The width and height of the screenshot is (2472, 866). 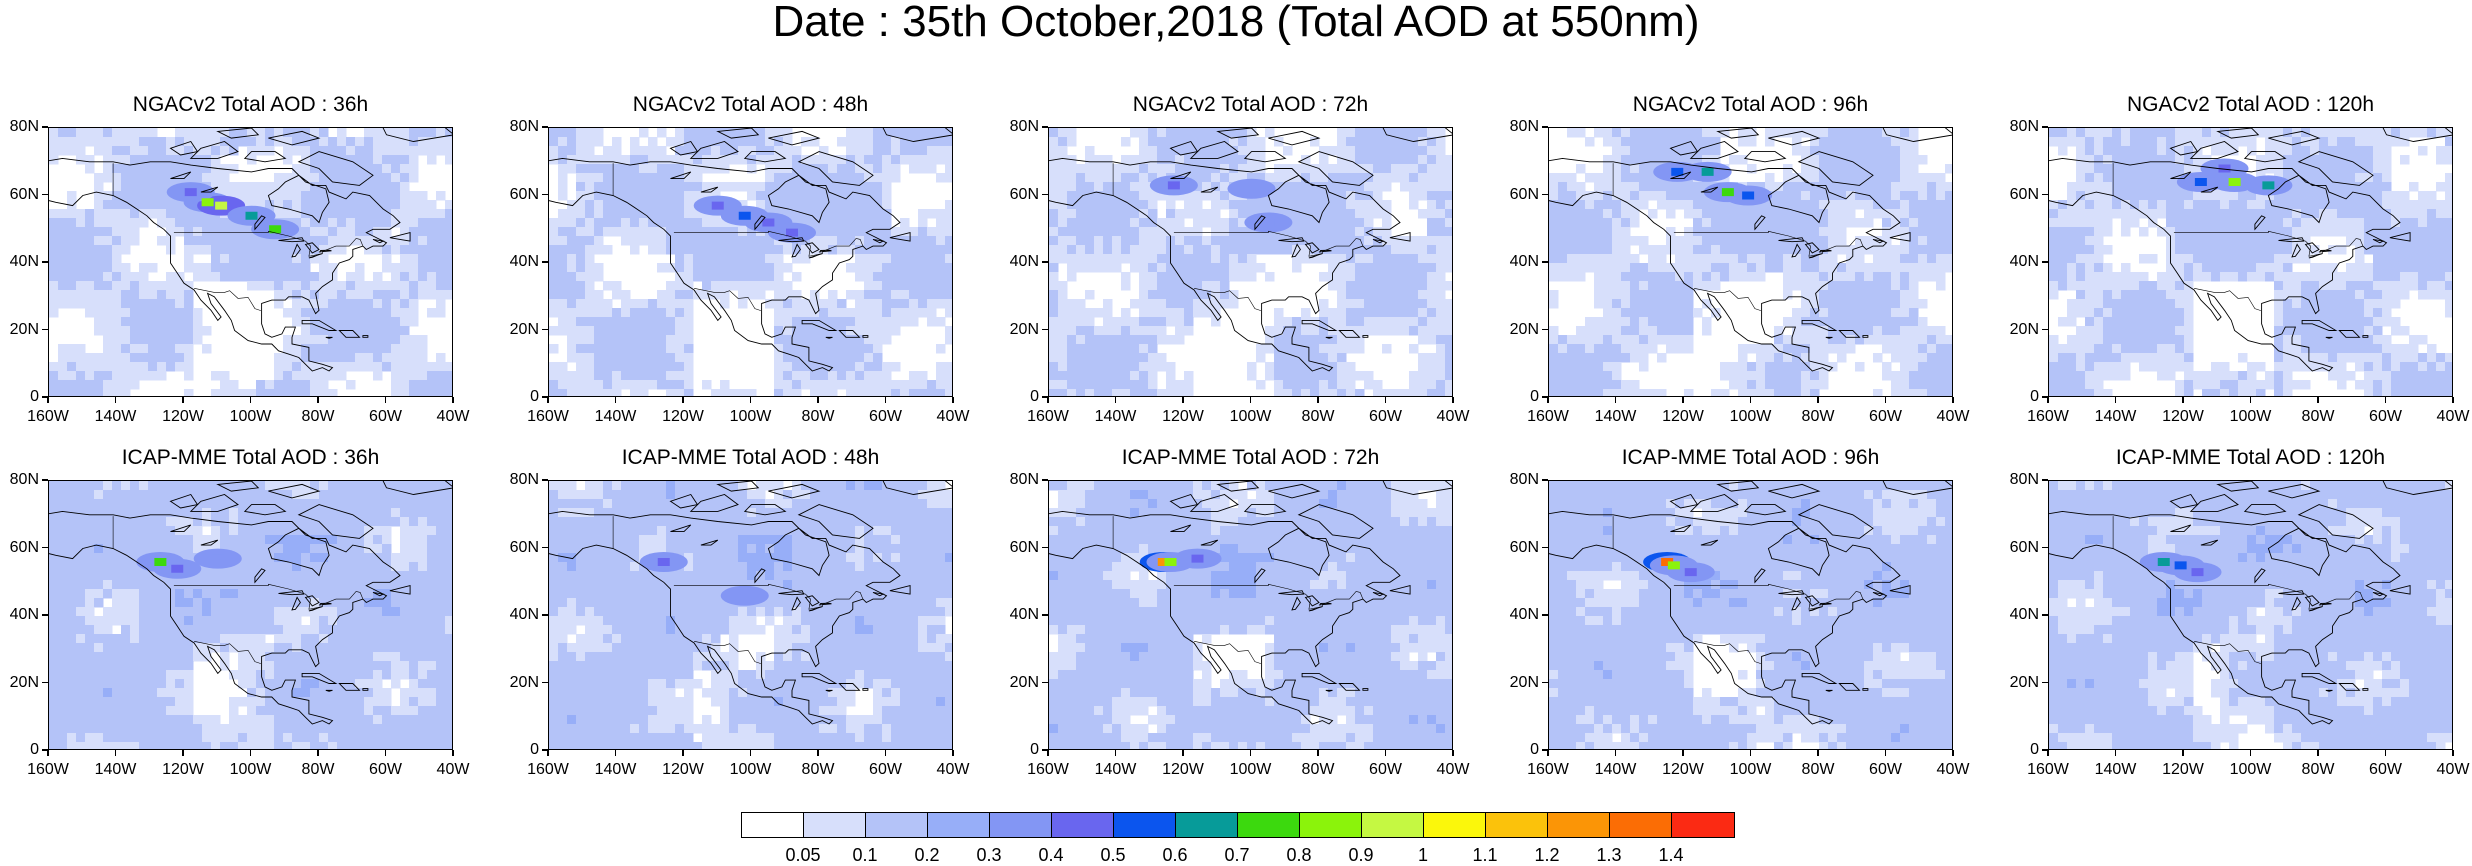 I want to click on panel-title: ICAP-MME Total AOD : 120h, so click(x=2250, y=458).